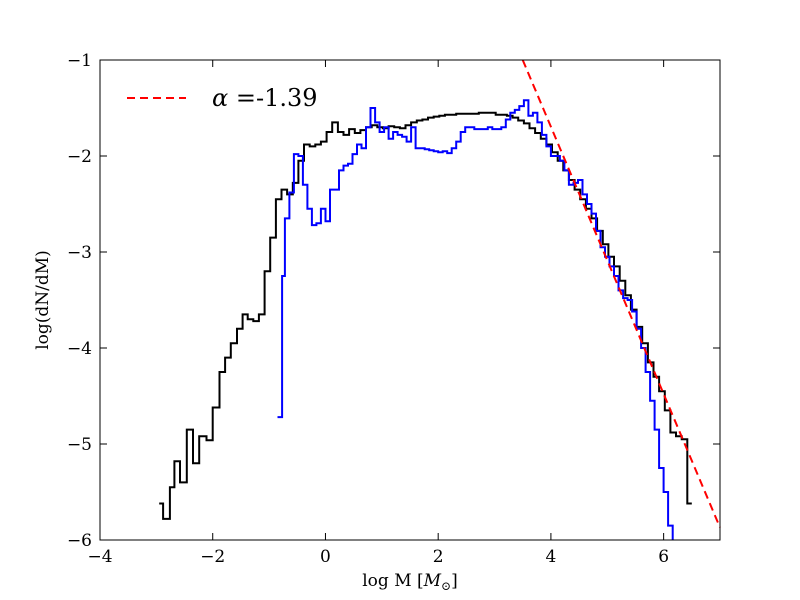 The height and width of the screenshot is (600, 800). What do you see at coordinates (454, 581) in the screenshot?
I see `x-axis-label-close: ]` at bounding box center [454, 581].